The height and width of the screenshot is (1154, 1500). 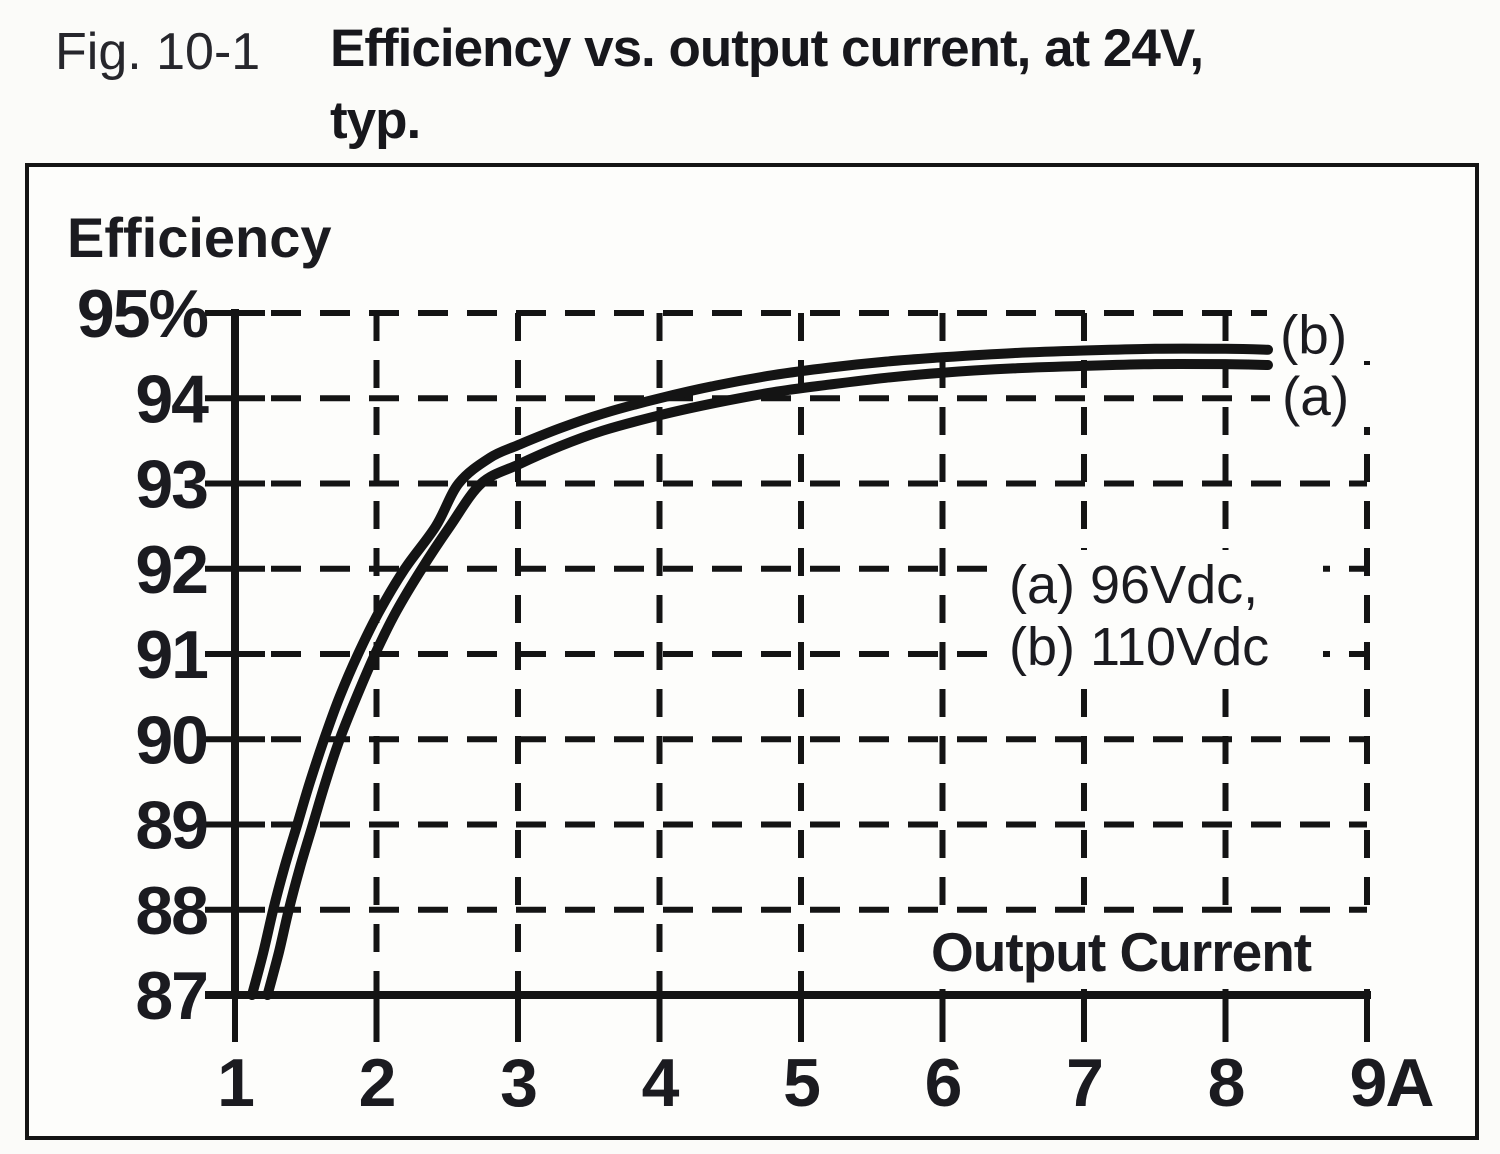 What do you see at coordinates (235, 1083) in the screenshot?
I see `x-tick-label-1: 1` at bounding box center [235, 1083].